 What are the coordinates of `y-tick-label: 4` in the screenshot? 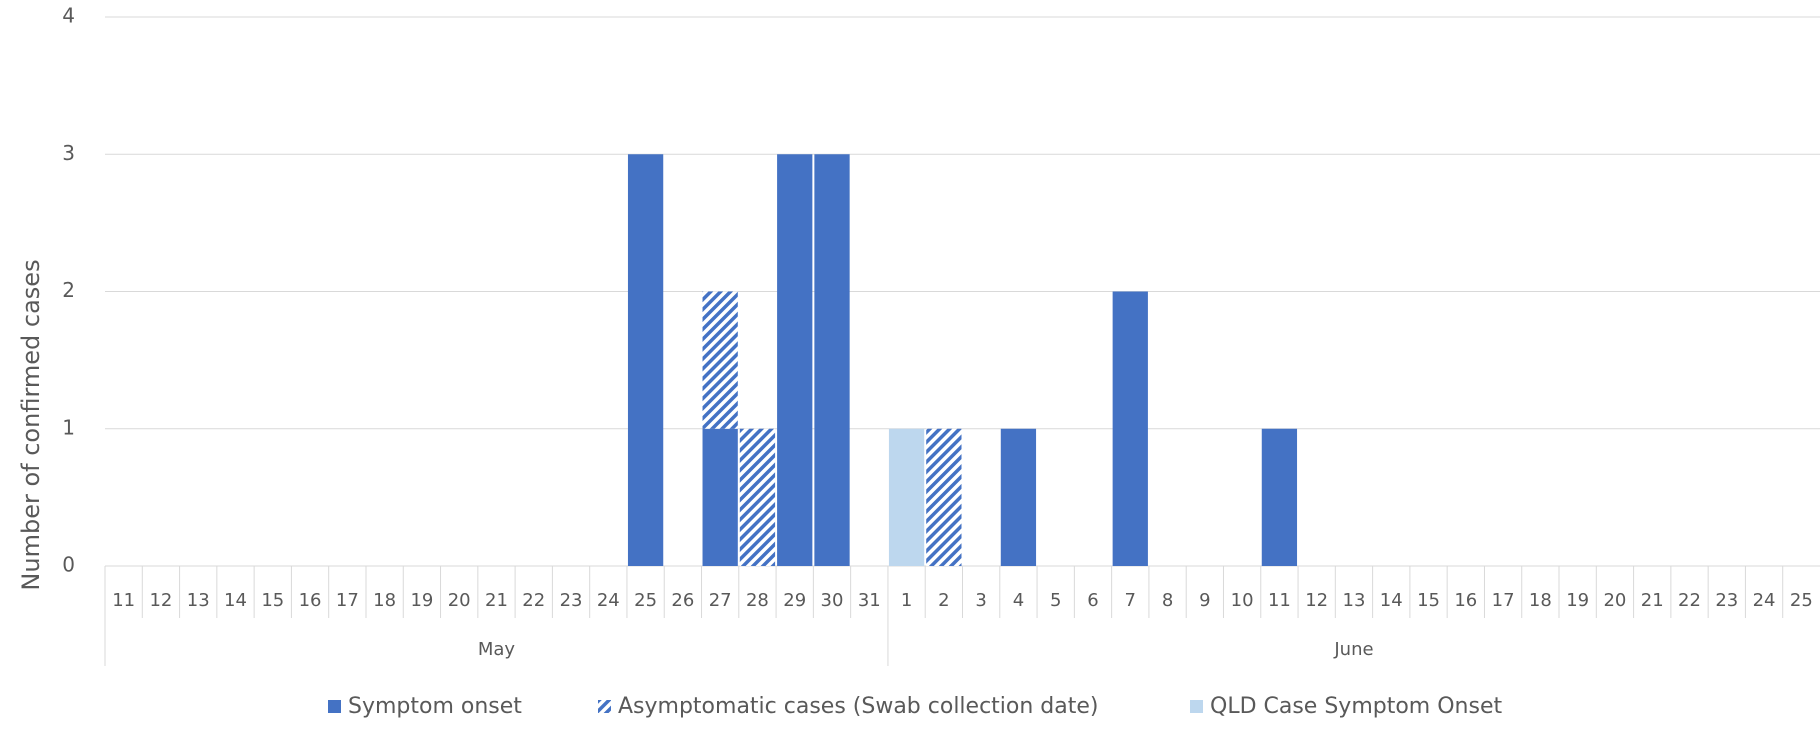 It's located at (68, 16).